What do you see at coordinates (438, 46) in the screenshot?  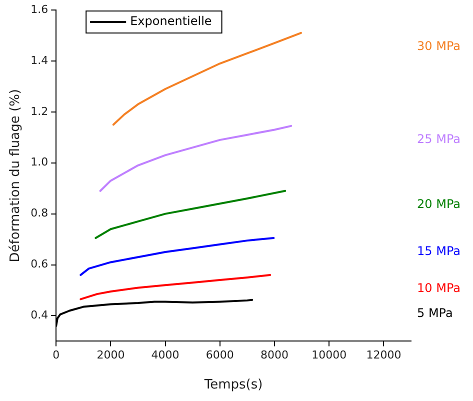 I see `text: 30 MPa` at bounding box center [438, 46].